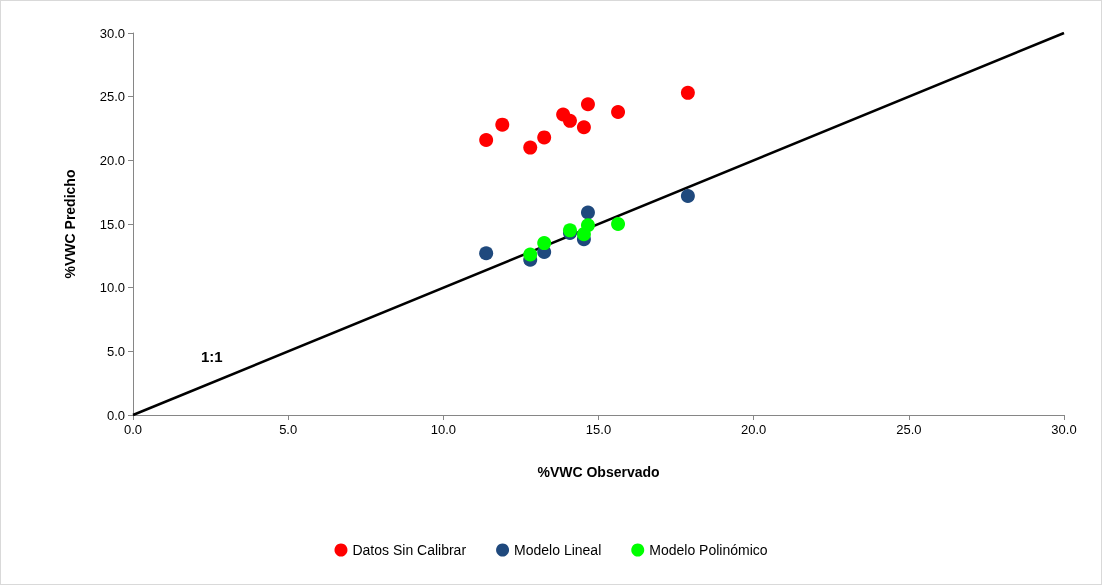 The width and height of the screenshot is (1102, 585). I want to click on y-tick-label: 15.0, so click(112, 224).